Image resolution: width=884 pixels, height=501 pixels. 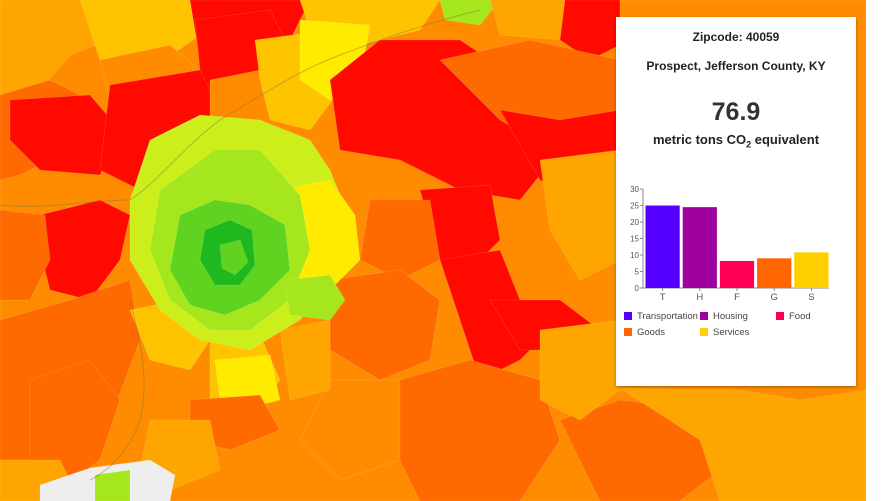 I want to click on bar-s, so click(x=811, y=270).